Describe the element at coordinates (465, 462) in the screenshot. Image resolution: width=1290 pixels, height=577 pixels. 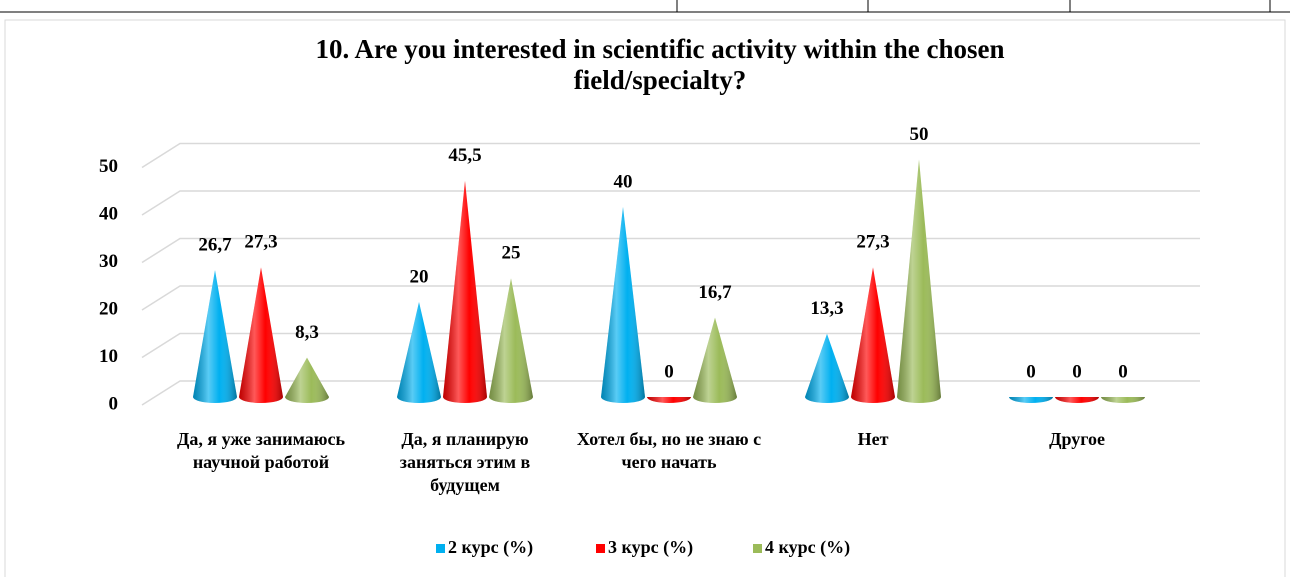
I see `x-tick-label: Да, я планирую заняться этим в будущем` at that location.